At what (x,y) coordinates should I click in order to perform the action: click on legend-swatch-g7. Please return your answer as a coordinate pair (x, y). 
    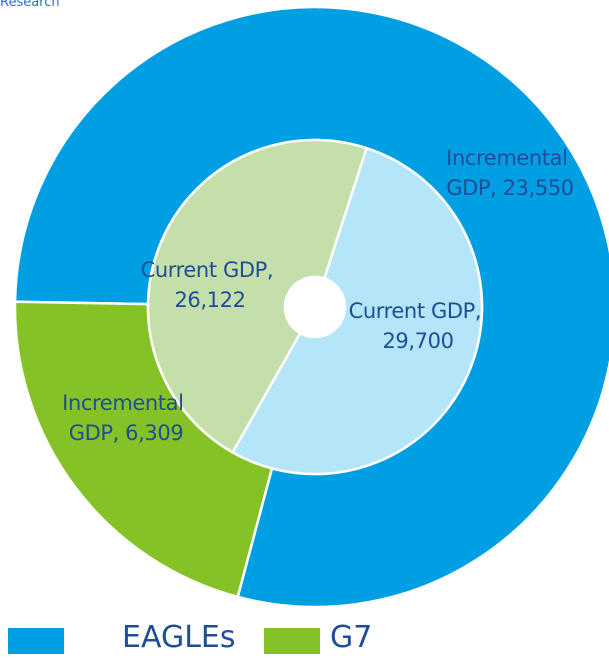
    Looking at the image, I should click on (292, 641).